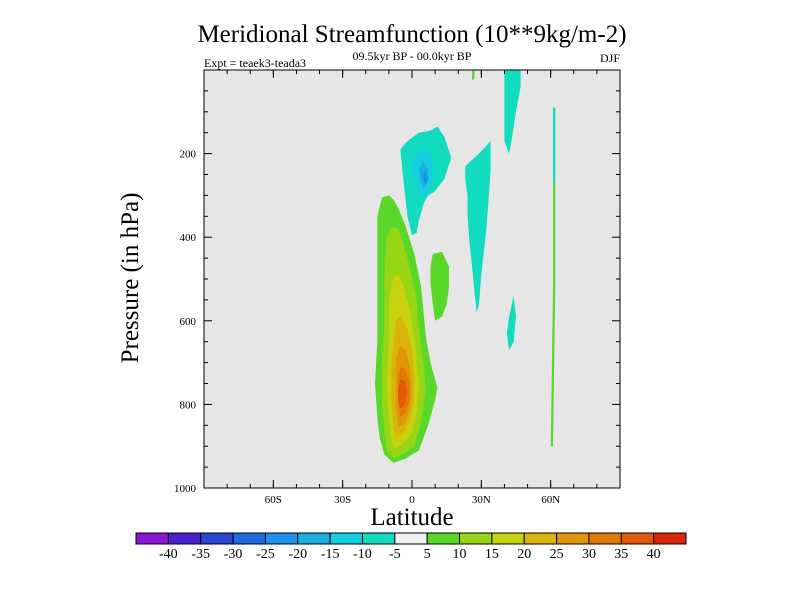 The image size is (800, 605). Describe the element at coordinates (188, 238) in the screenshot. I see `y-tick-label: 400` at that location.